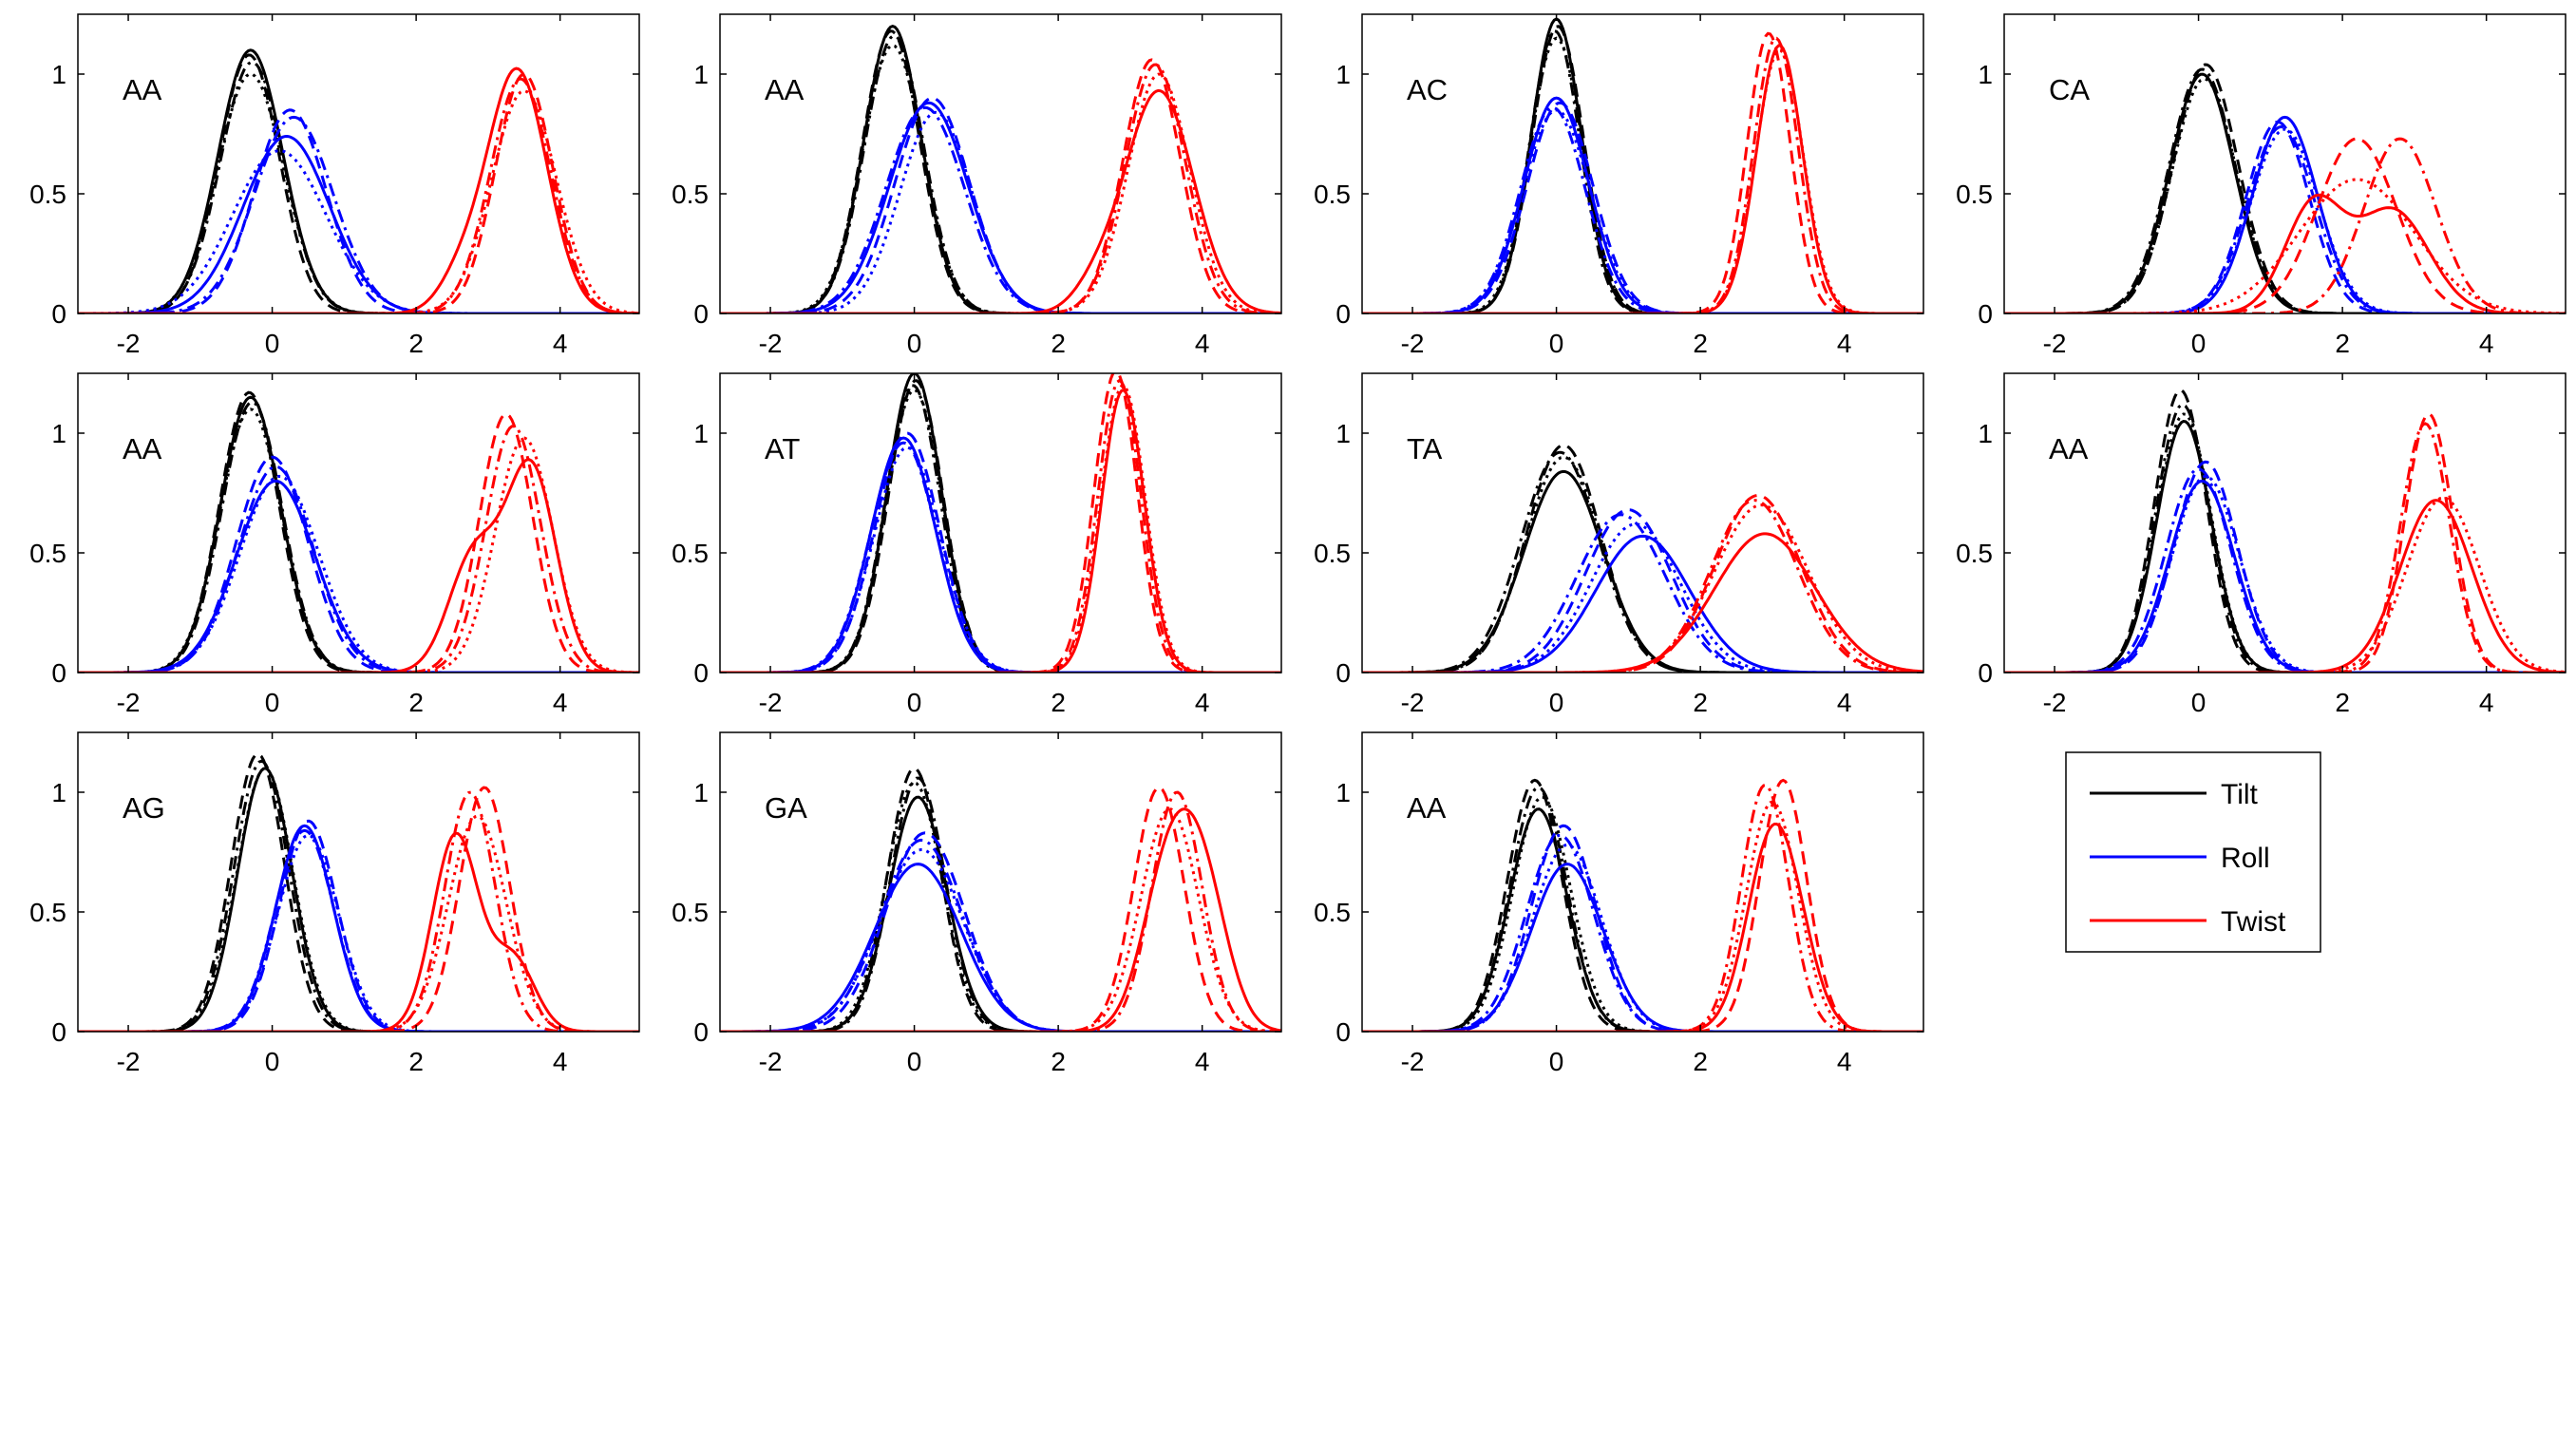  Describe the element at coordinates (144, 808) in the screenshot. I see `panel-label: AG` at that location.